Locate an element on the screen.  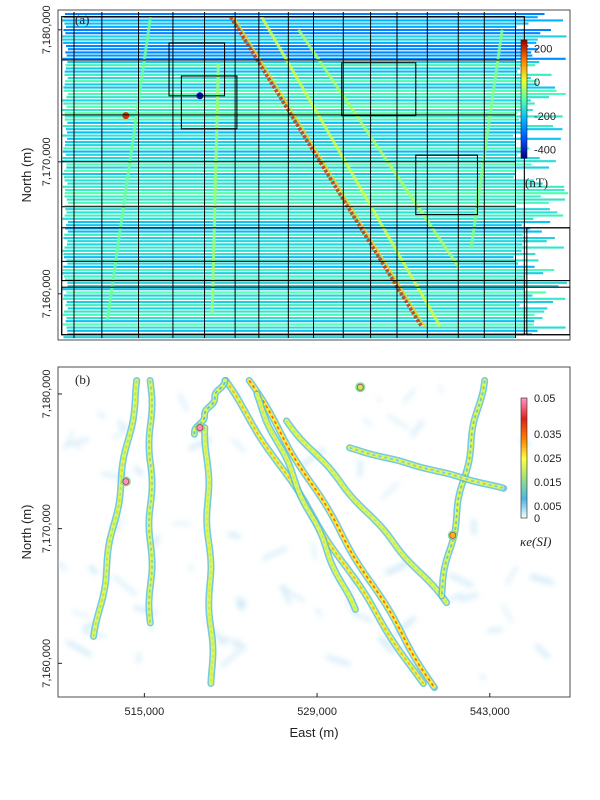
panel-a-y-tick-label: 7,180,000 is located at coordinates (47, 29).